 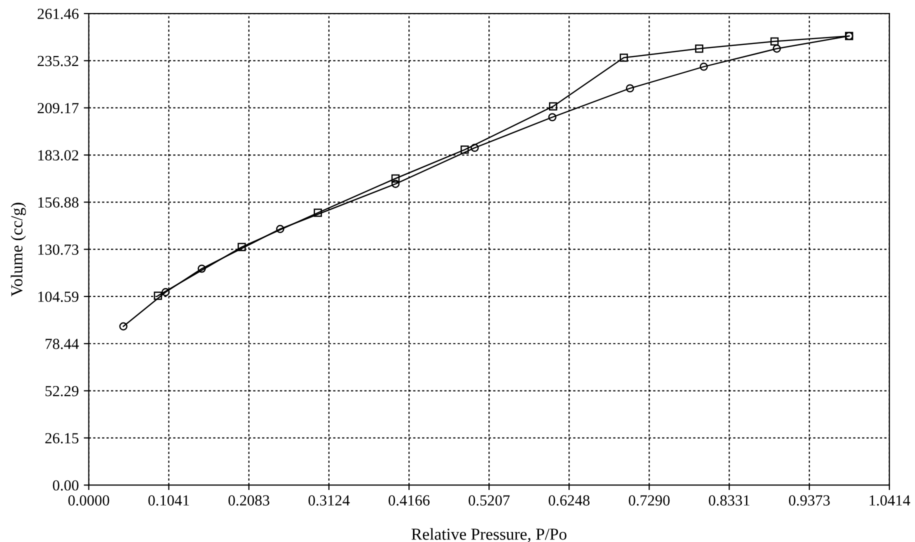 What do you see at coordinates (62, 391) in the screenshot?
I see `y-tick-label: 52.29` at bounding box center [62, 391].